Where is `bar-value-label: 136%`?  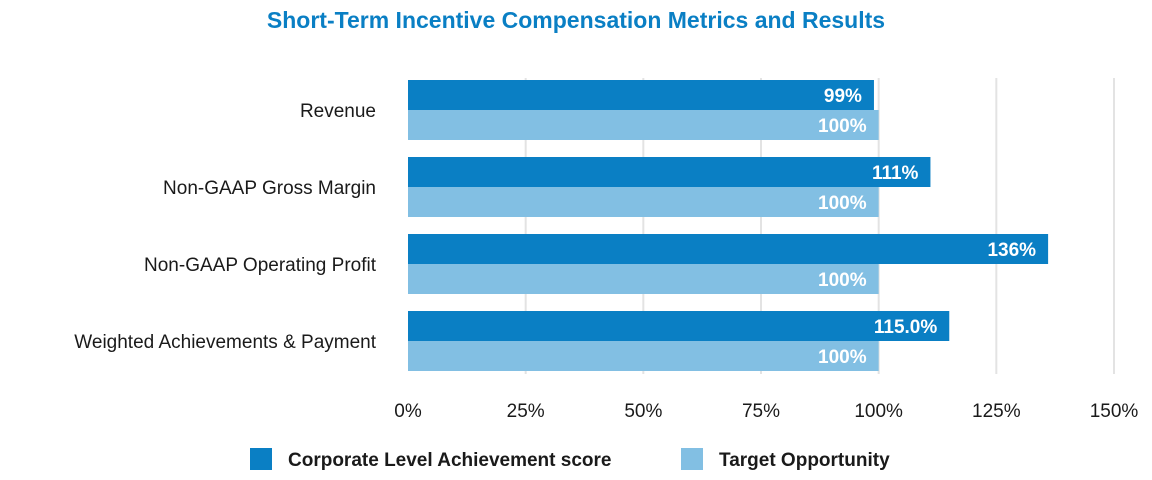
bar-value-label: 136% is located at coordinates (1011, 250).